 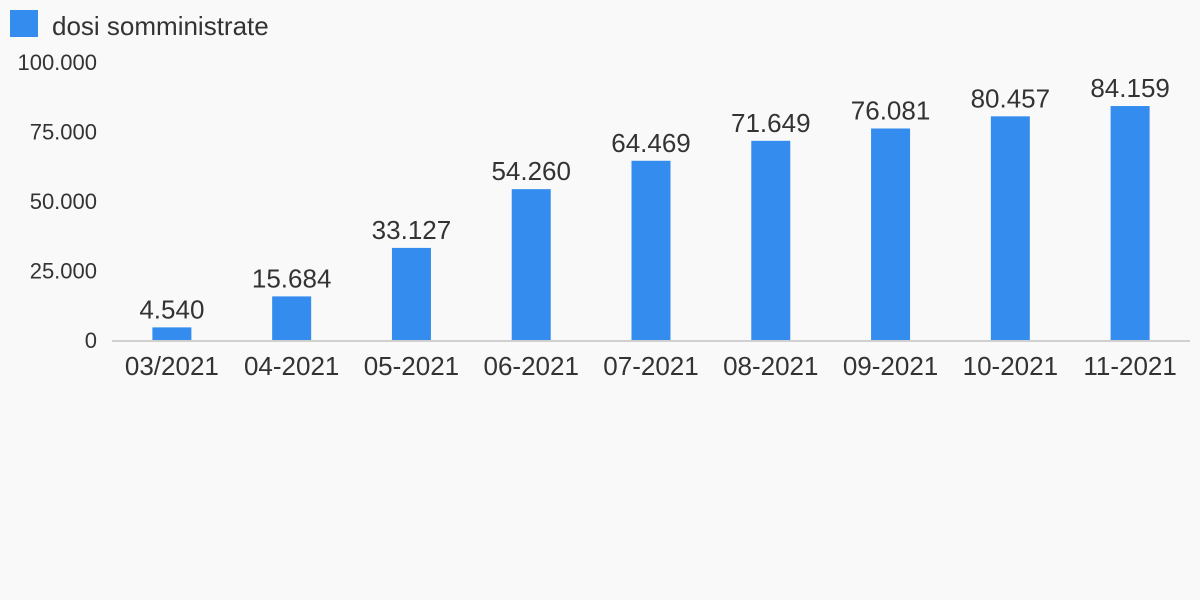 I want to click on x-tick-label: 06-2021, so click(x=531, y=366).